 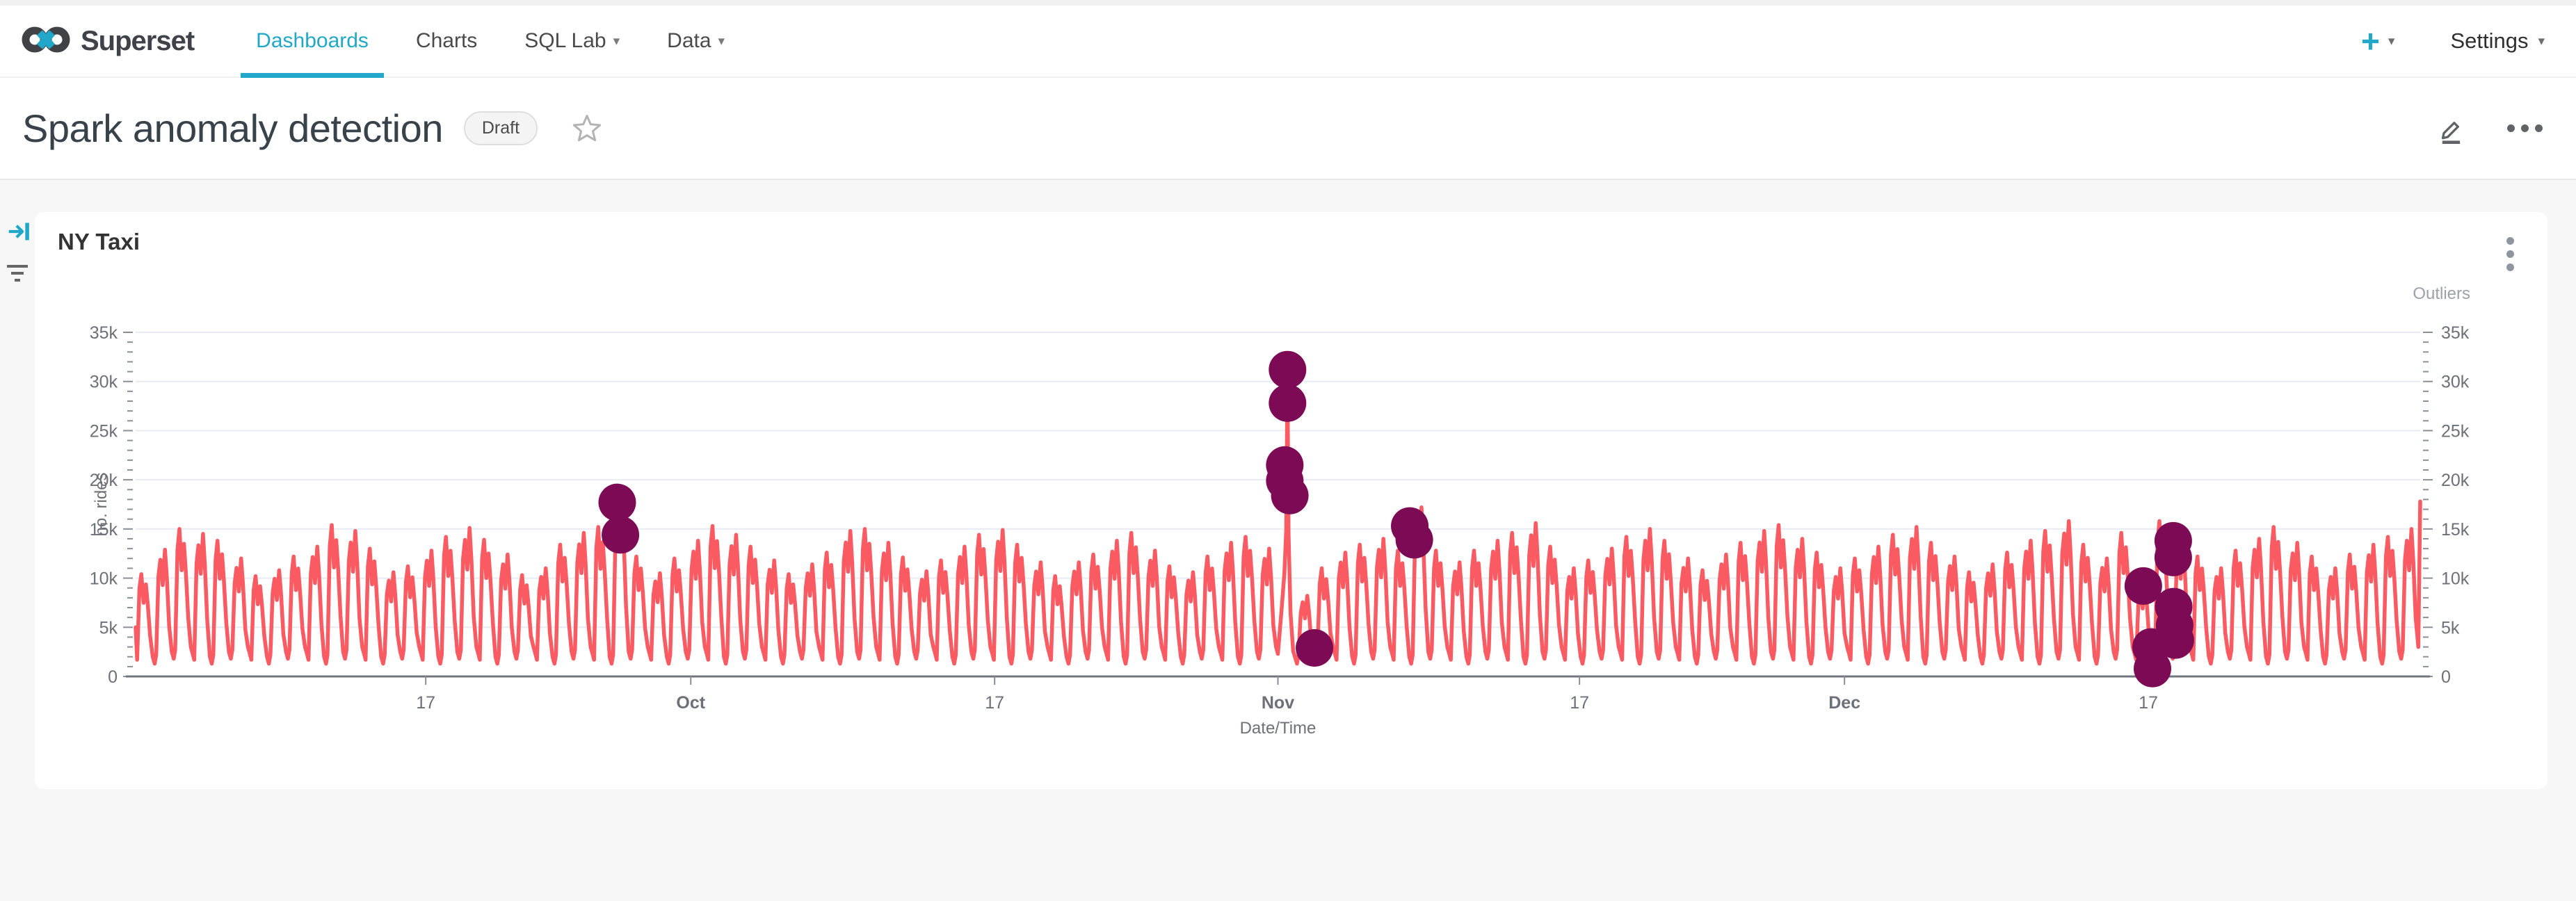 What do you see at coordinates (2525, 128) in the screenshot?
I see `more-options-button` at bounding box center [2525, 128].